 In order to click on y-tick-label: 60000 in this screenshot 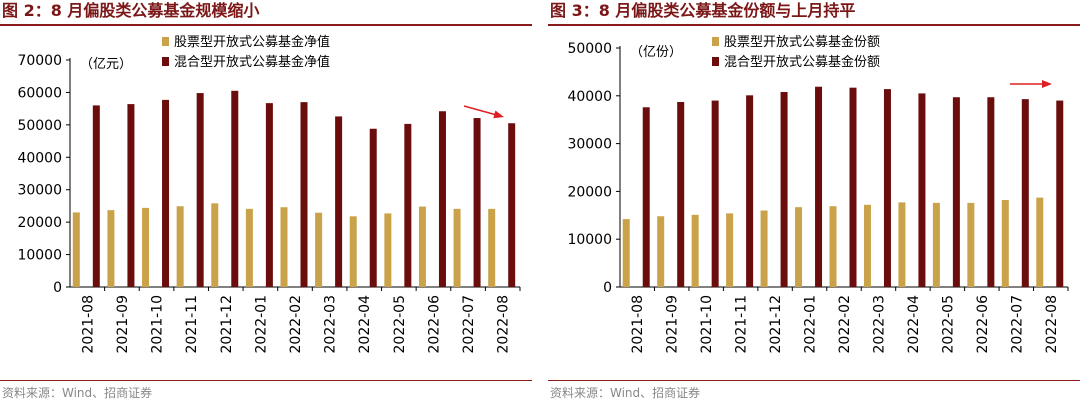, I will do `click(39, 93)`.